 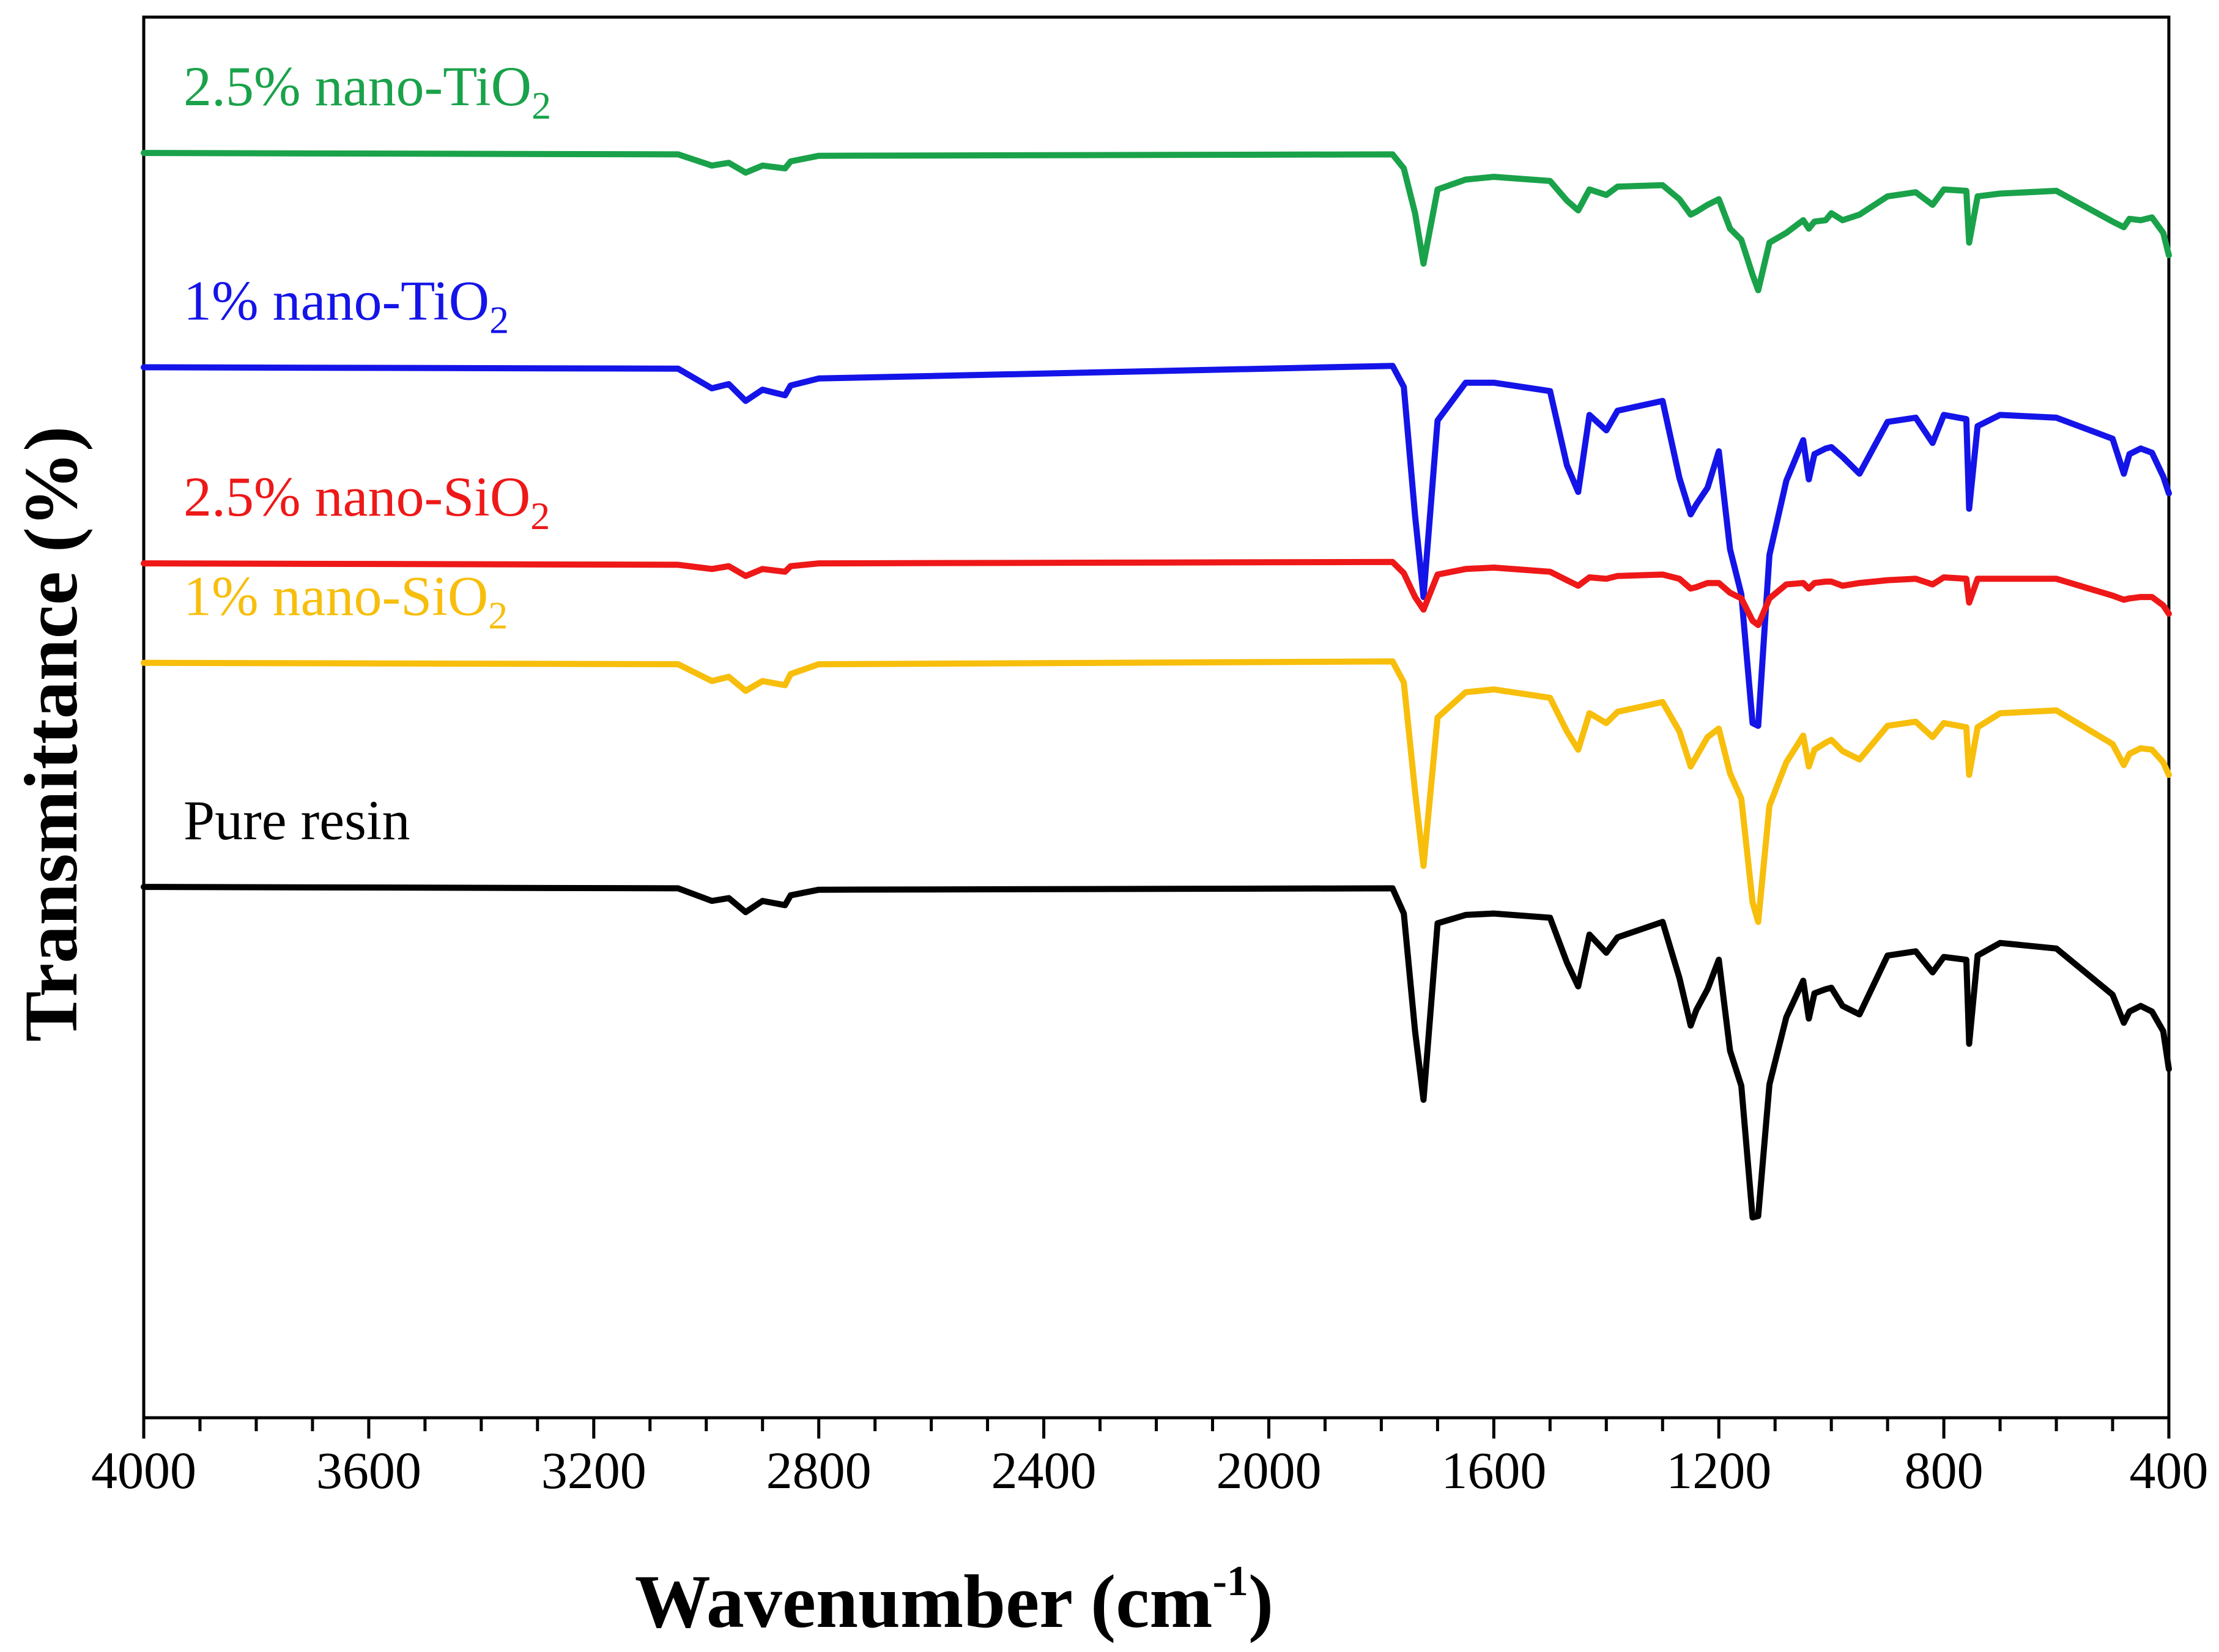 I want to click on x-axis-tick-labels: 4000 3600 3200 2800 2400 2000 1600 1200 800 400, so click(x=1150, y=1470).